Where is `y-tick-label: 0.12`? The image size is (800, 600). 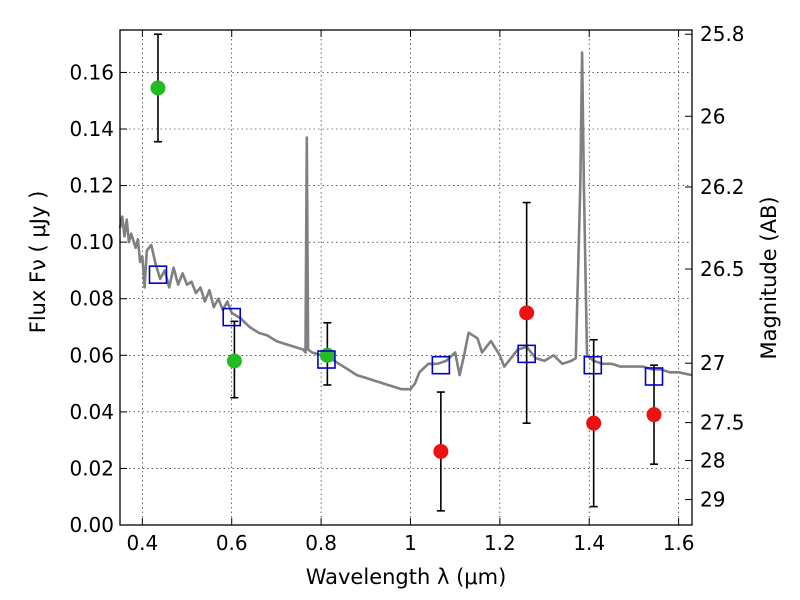
y-tick-label: 0.12 is located at coordinates (91, 186).